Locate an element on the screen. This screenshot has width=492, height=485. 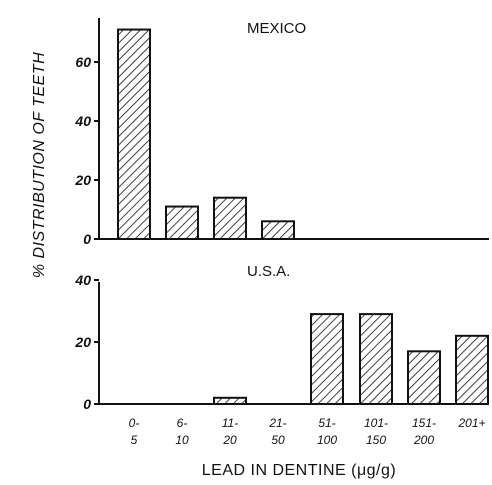
x-tick-label: 0- is located at coordinates (134, 423).